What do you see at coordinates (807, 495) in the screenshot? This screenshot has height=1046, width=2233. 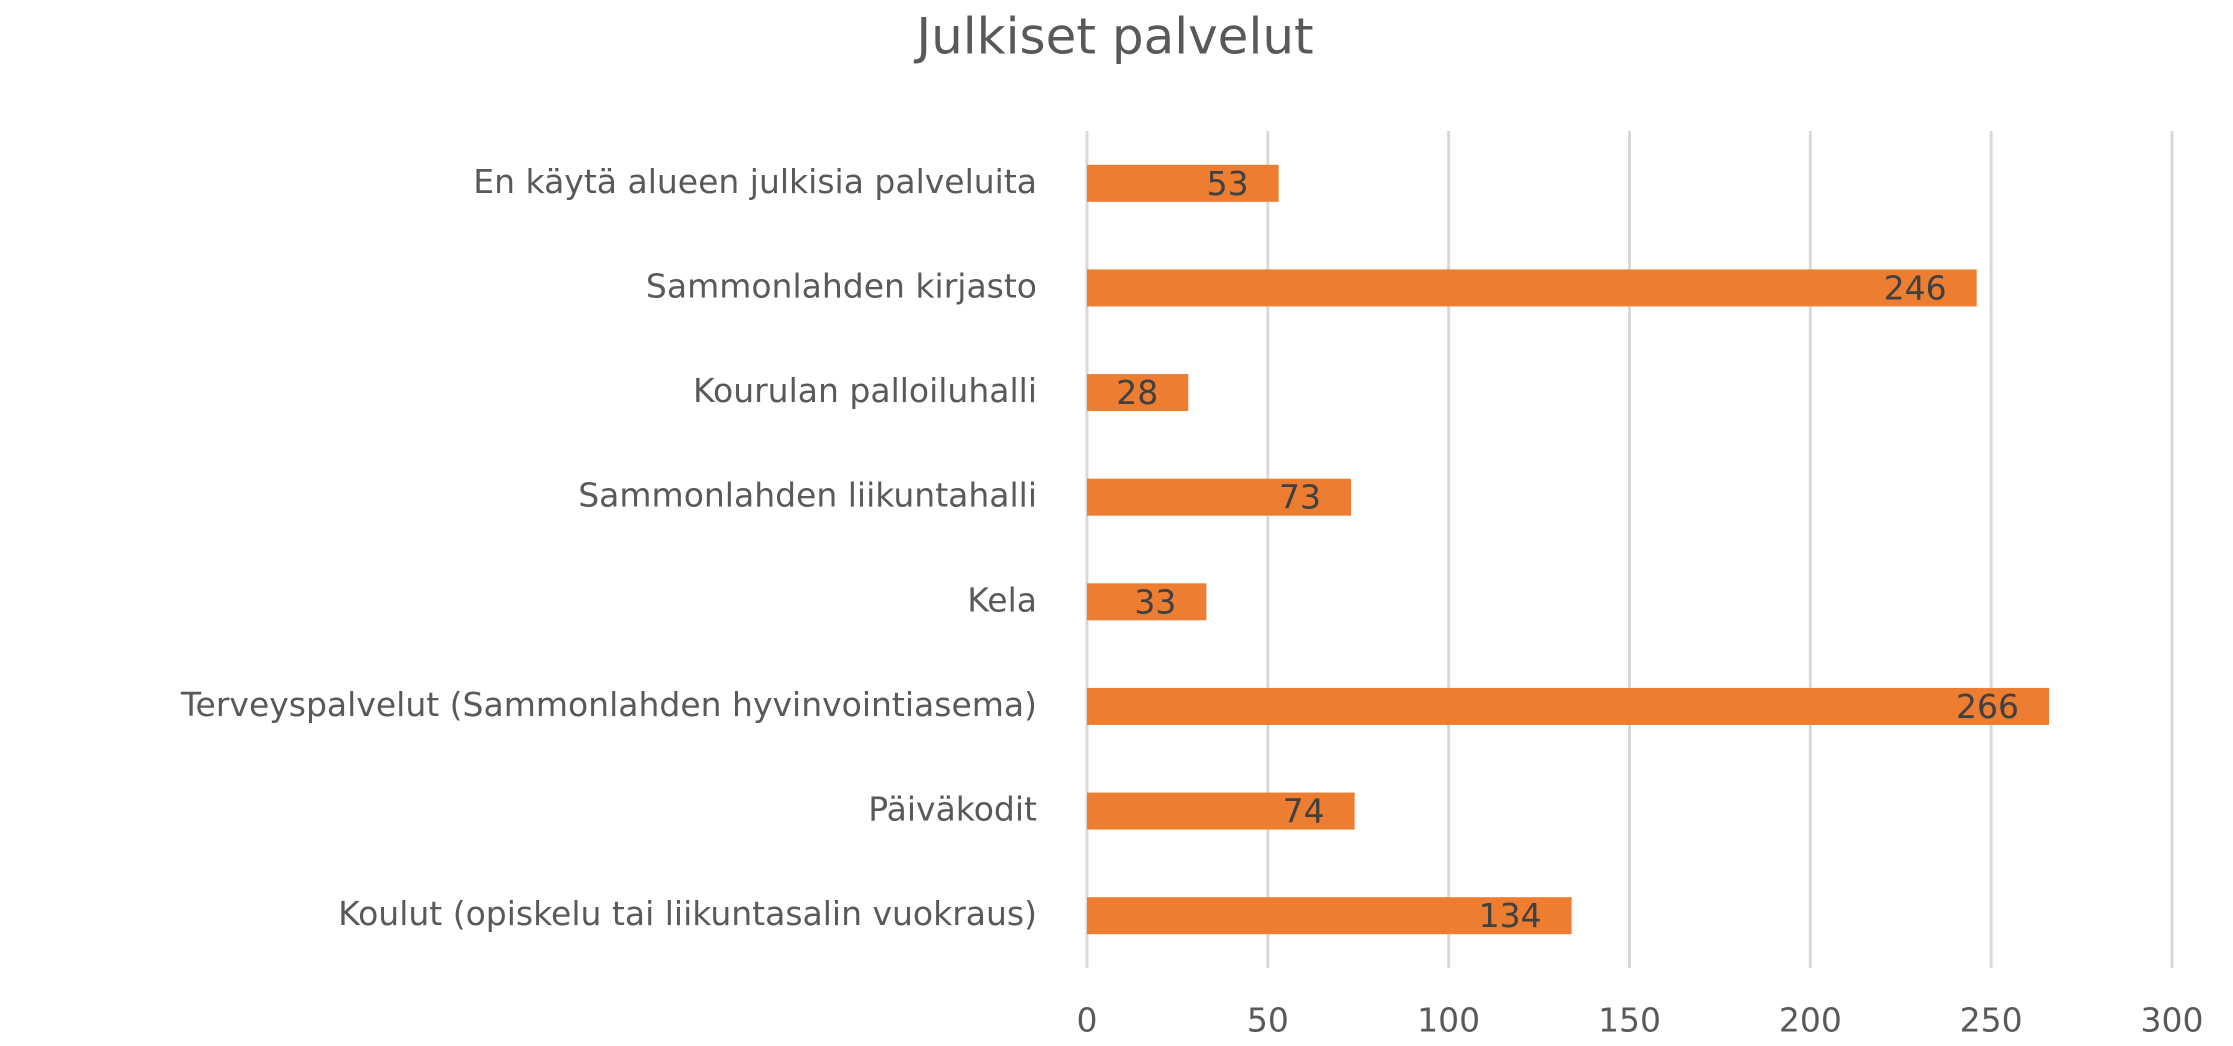 I see `y-tick-label: Sammonlahden liikuntahalli` at bounding box center [807, 495].